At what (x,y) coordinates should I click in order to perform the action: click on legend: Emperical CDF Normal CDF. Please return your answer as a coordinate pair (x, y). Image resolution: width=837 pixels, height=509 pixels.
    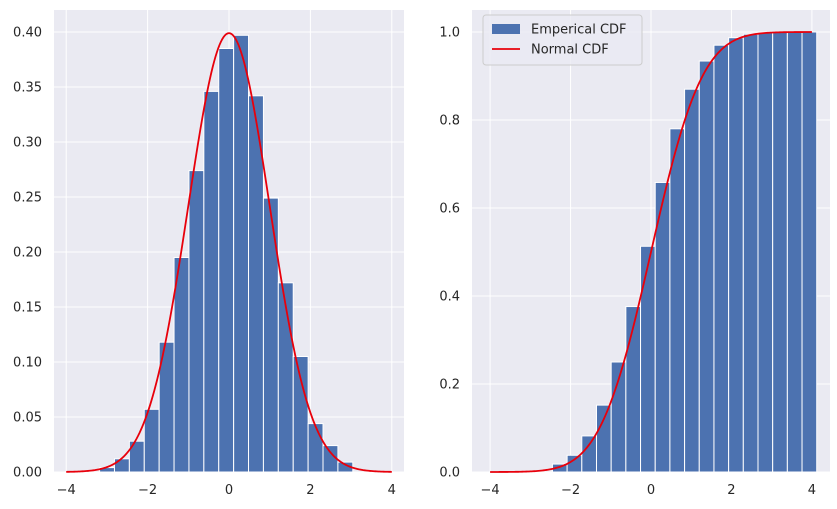
    Looking at the image, I should click on (562, 40).